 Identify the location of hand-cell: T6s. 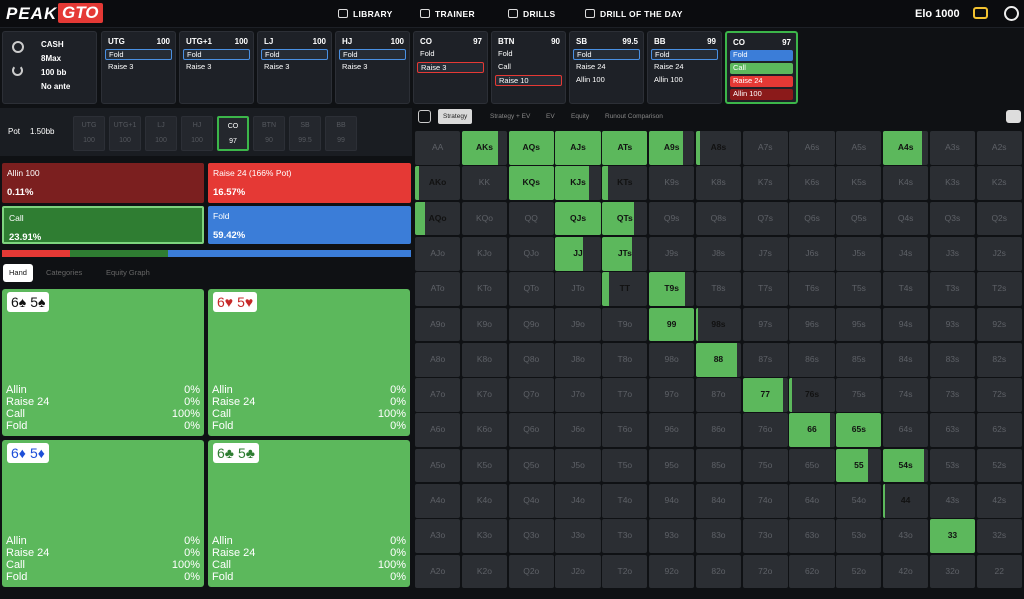
(812, 289).